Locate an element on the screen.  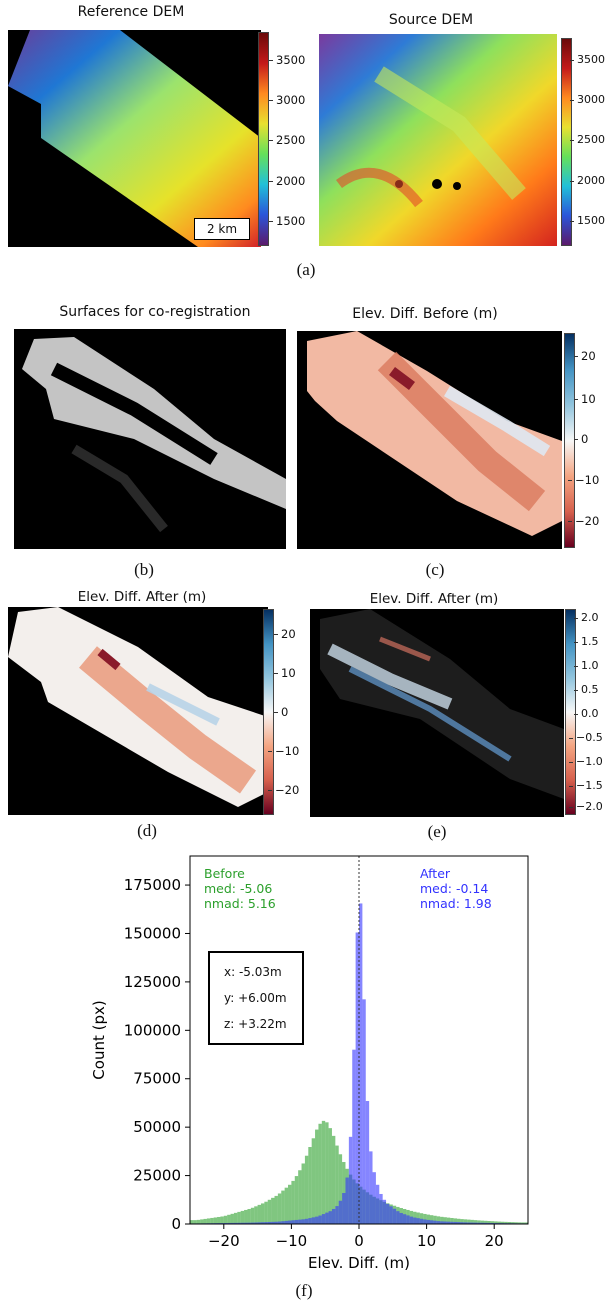
elevation-colorbar-right is located at coordinates (566, 142).